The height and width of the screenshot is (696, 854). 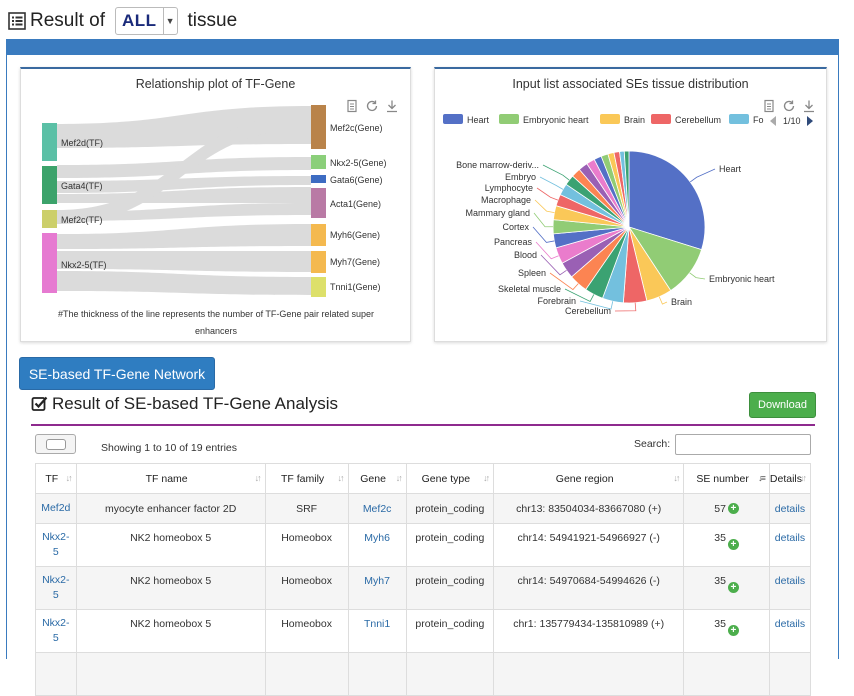 I want to click on legend-label: Fo, so click(x=758, y=120).